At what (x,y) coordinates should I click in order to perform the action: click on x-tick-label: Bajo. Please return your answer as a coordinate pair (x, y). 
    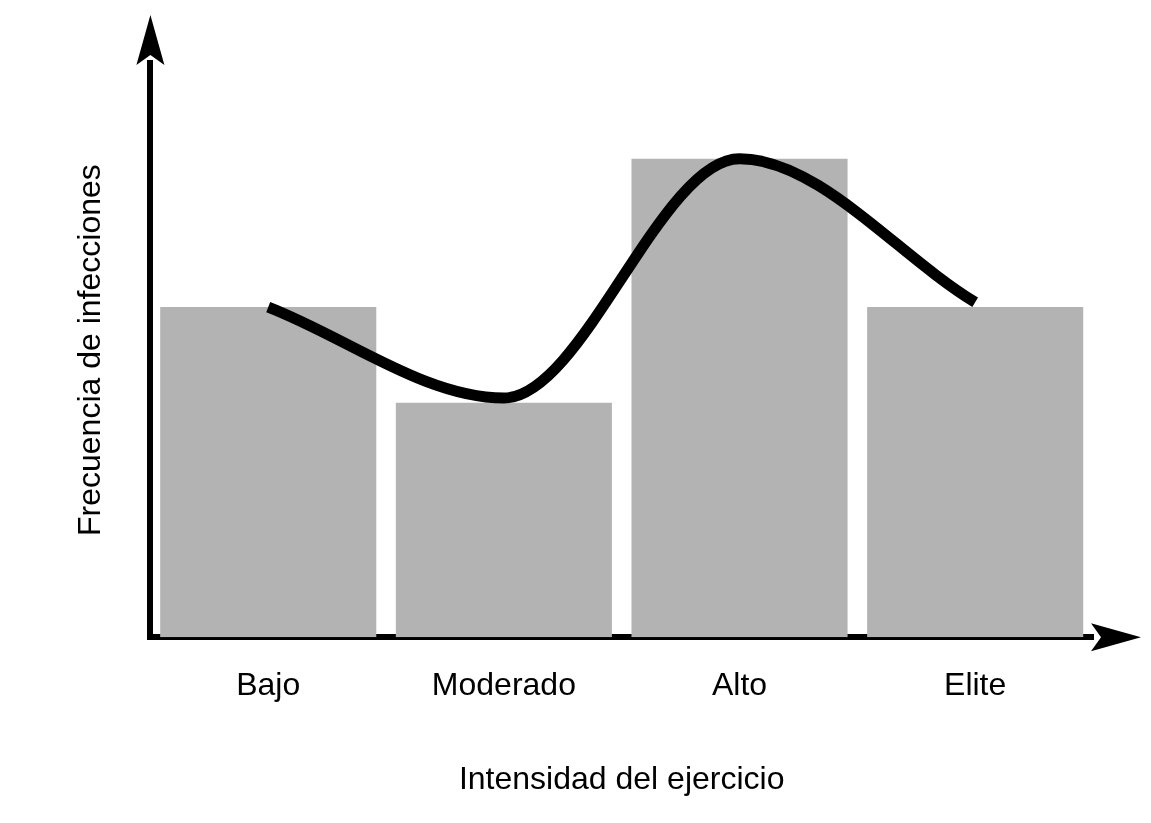
    Looking at the image, I should click on (268, 684).